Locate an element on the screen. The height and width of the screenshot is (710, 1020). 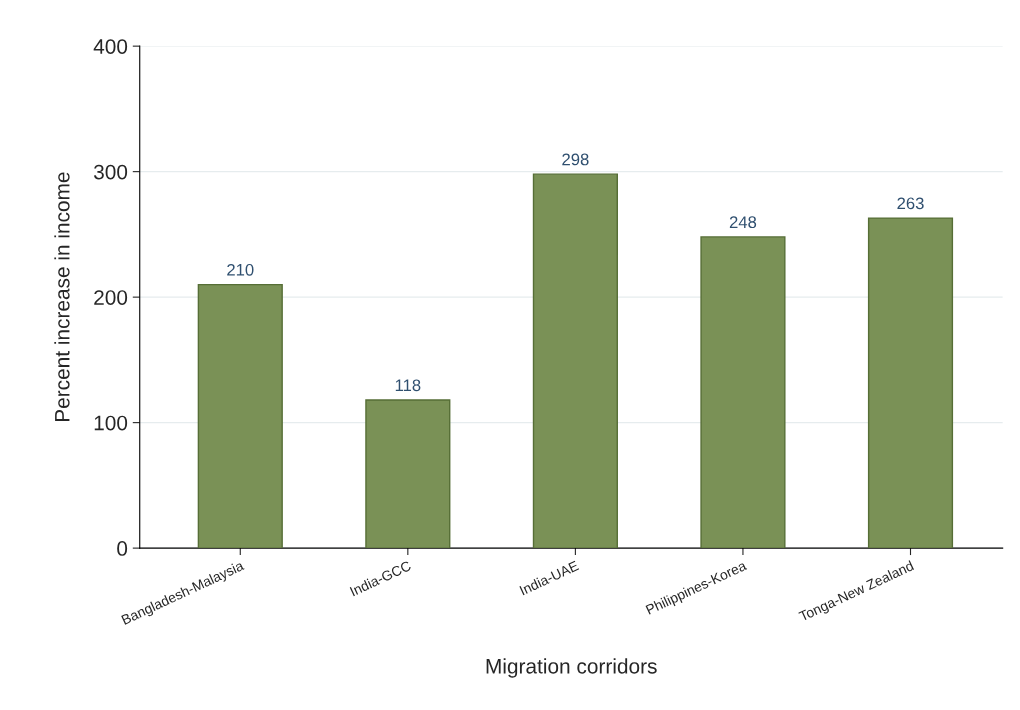
data-label: 263 is located at coordinates (910, 203).